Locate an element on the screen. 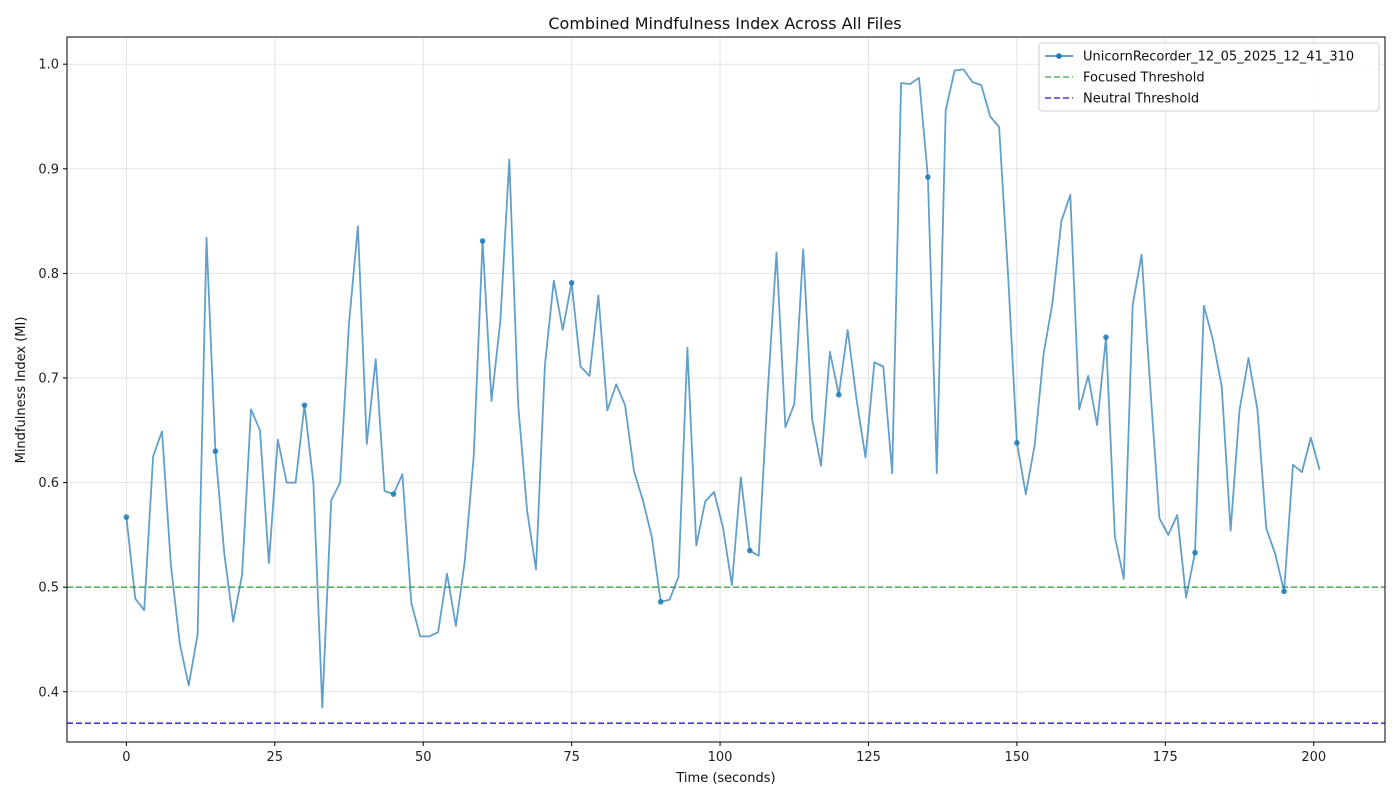 Image resolution: width=1400 pixels, height=800 pixels. legend-swatch-marker is located at coordinates (1059, 56).